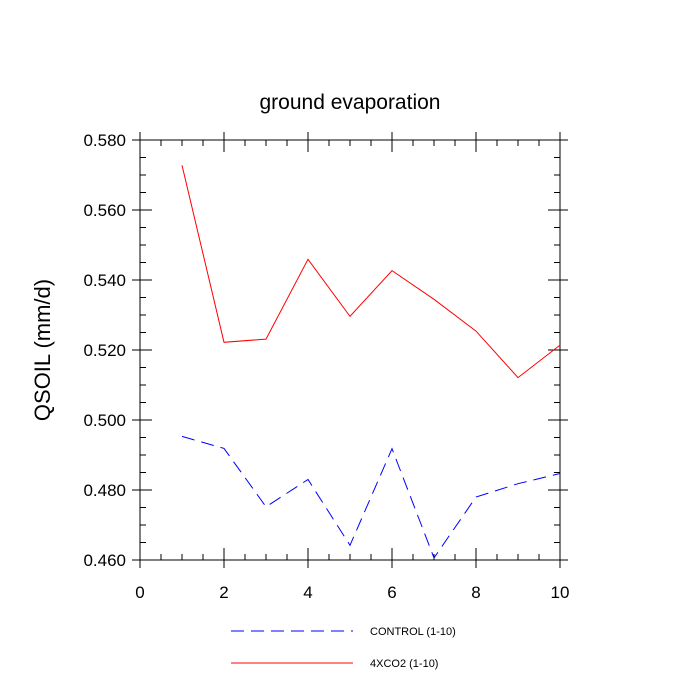 This screenshot has height=700, width=700. I want to click on y-tick-label: 0.500, so click(104, 420).